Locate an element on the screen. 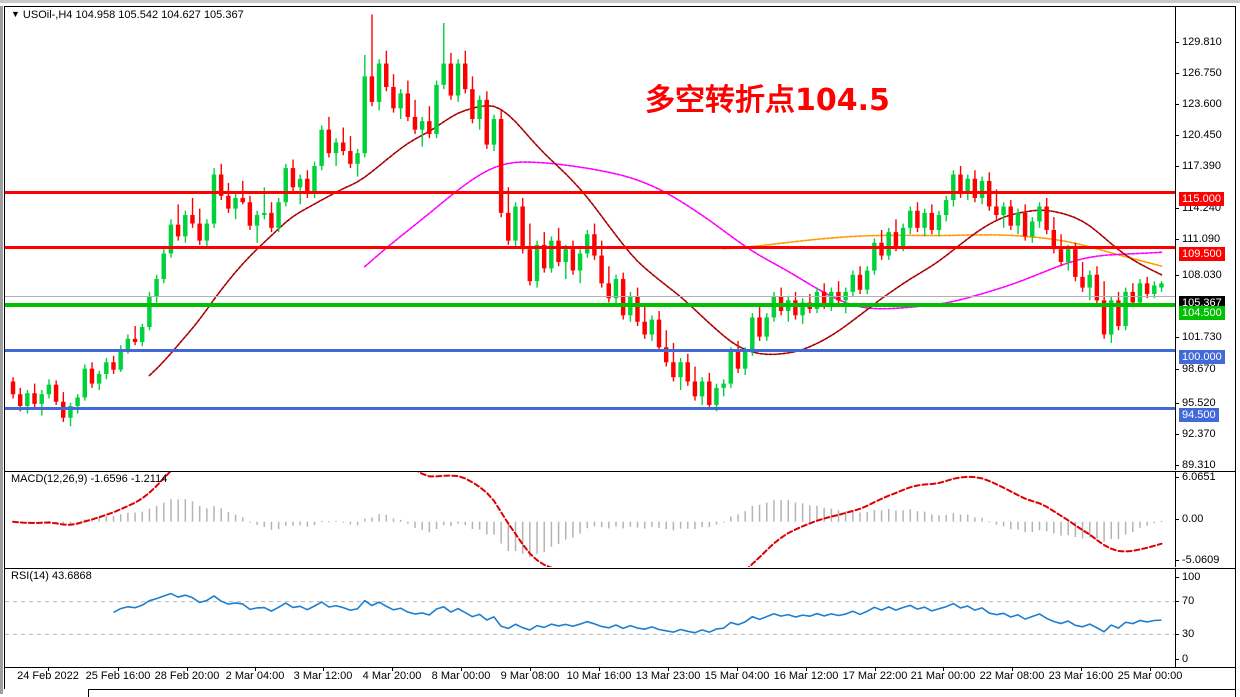 This screenshot has height=697, width=1240. price-level-tag: 115.000 is located at coordinates (1201, 199).